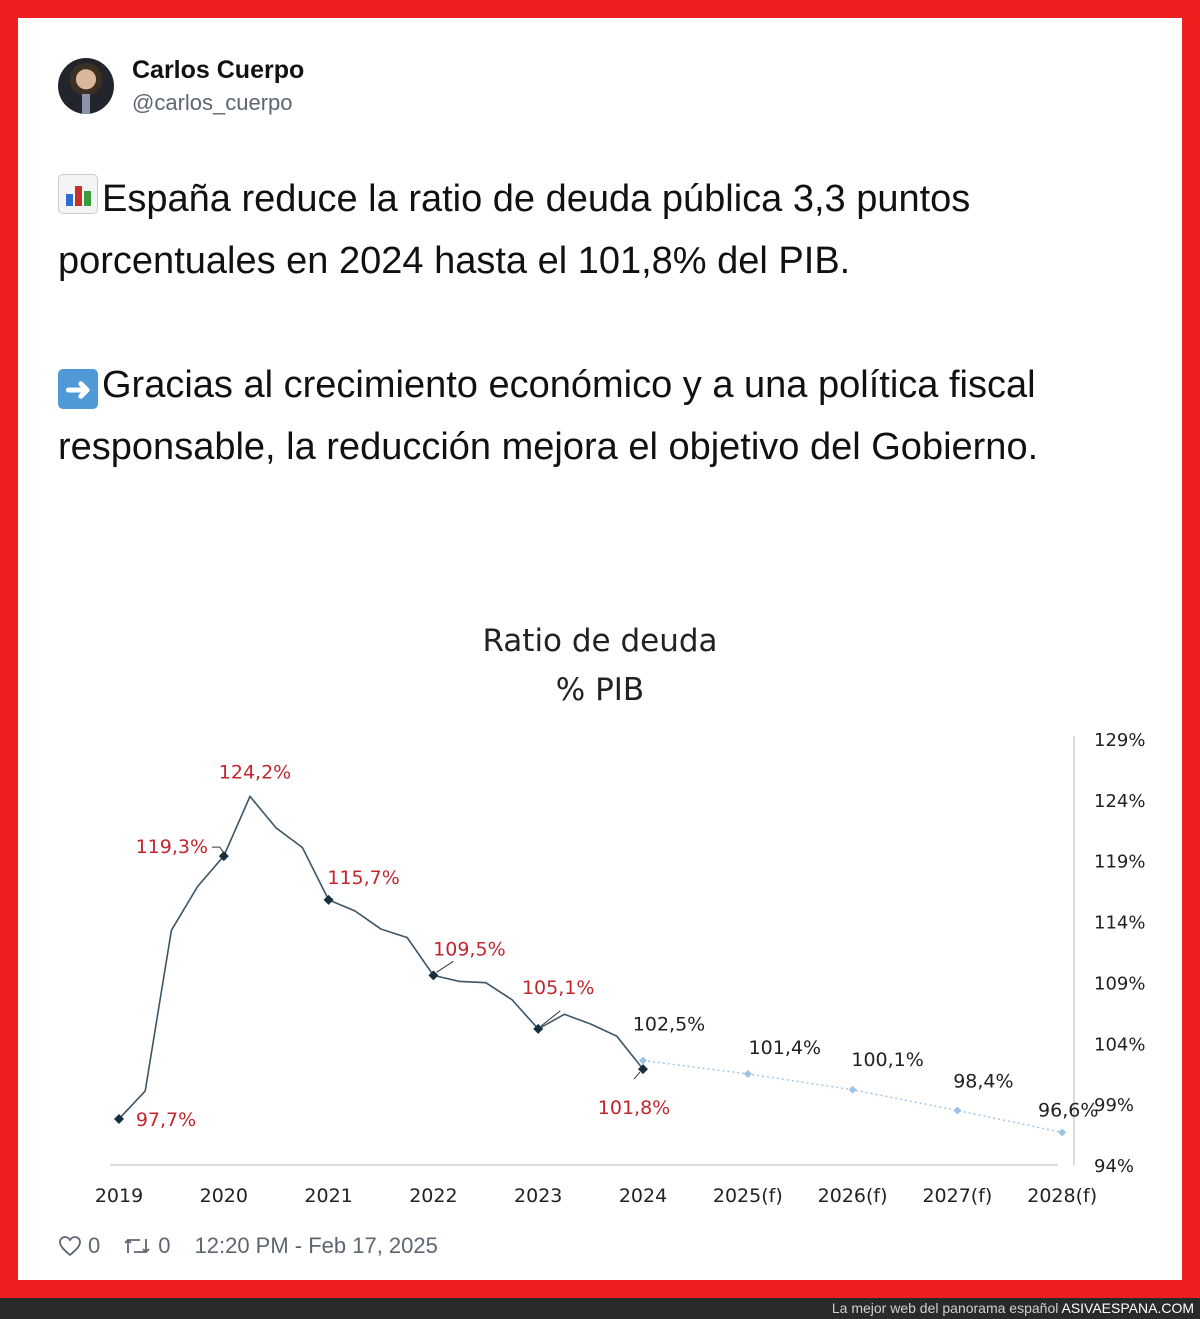  Describe the element at coordinates (945, 1308) in the screenshot. I see `watermark-text: La mejor web del panorama español` at that location.